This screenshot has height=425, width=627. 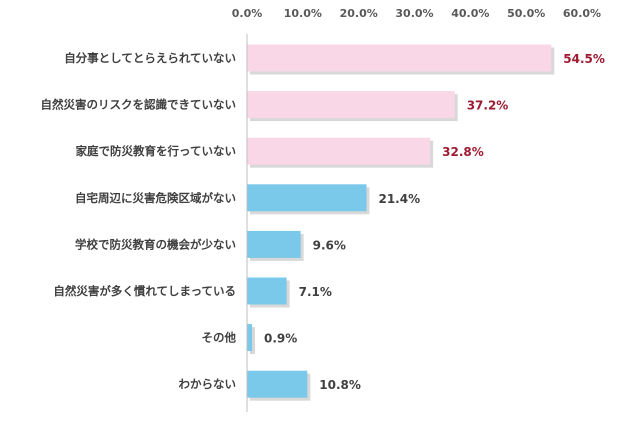 I want to click on x-tick-label: 60.0%, so click(x=582, y=13).